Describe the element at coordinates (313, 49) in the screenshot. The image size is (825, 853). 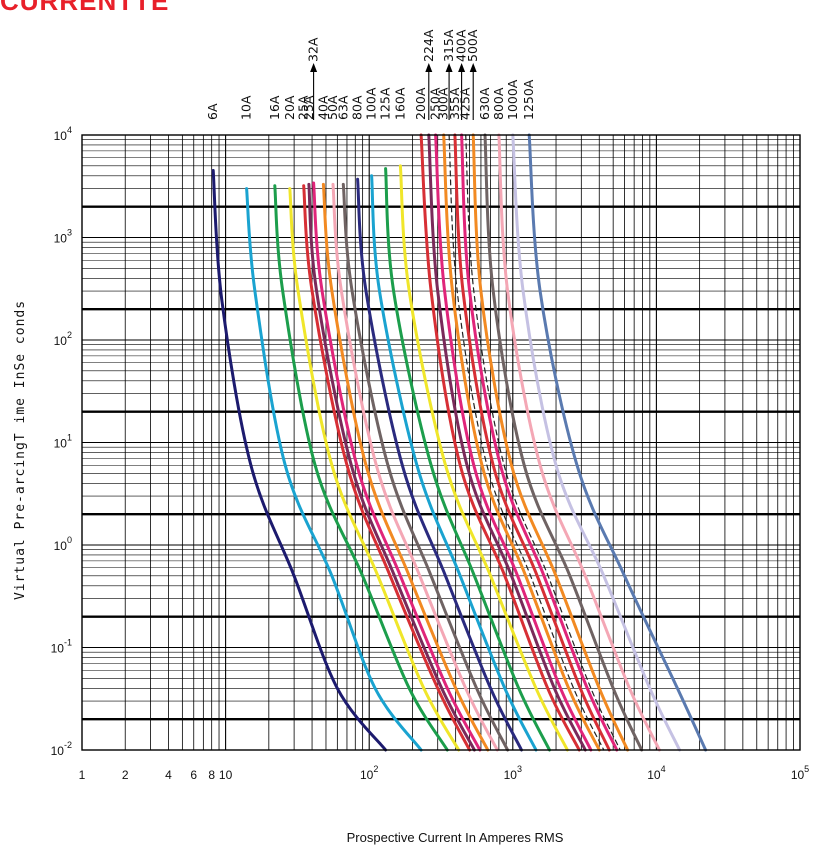
I see `rating-label-32a: 32A` at that location.